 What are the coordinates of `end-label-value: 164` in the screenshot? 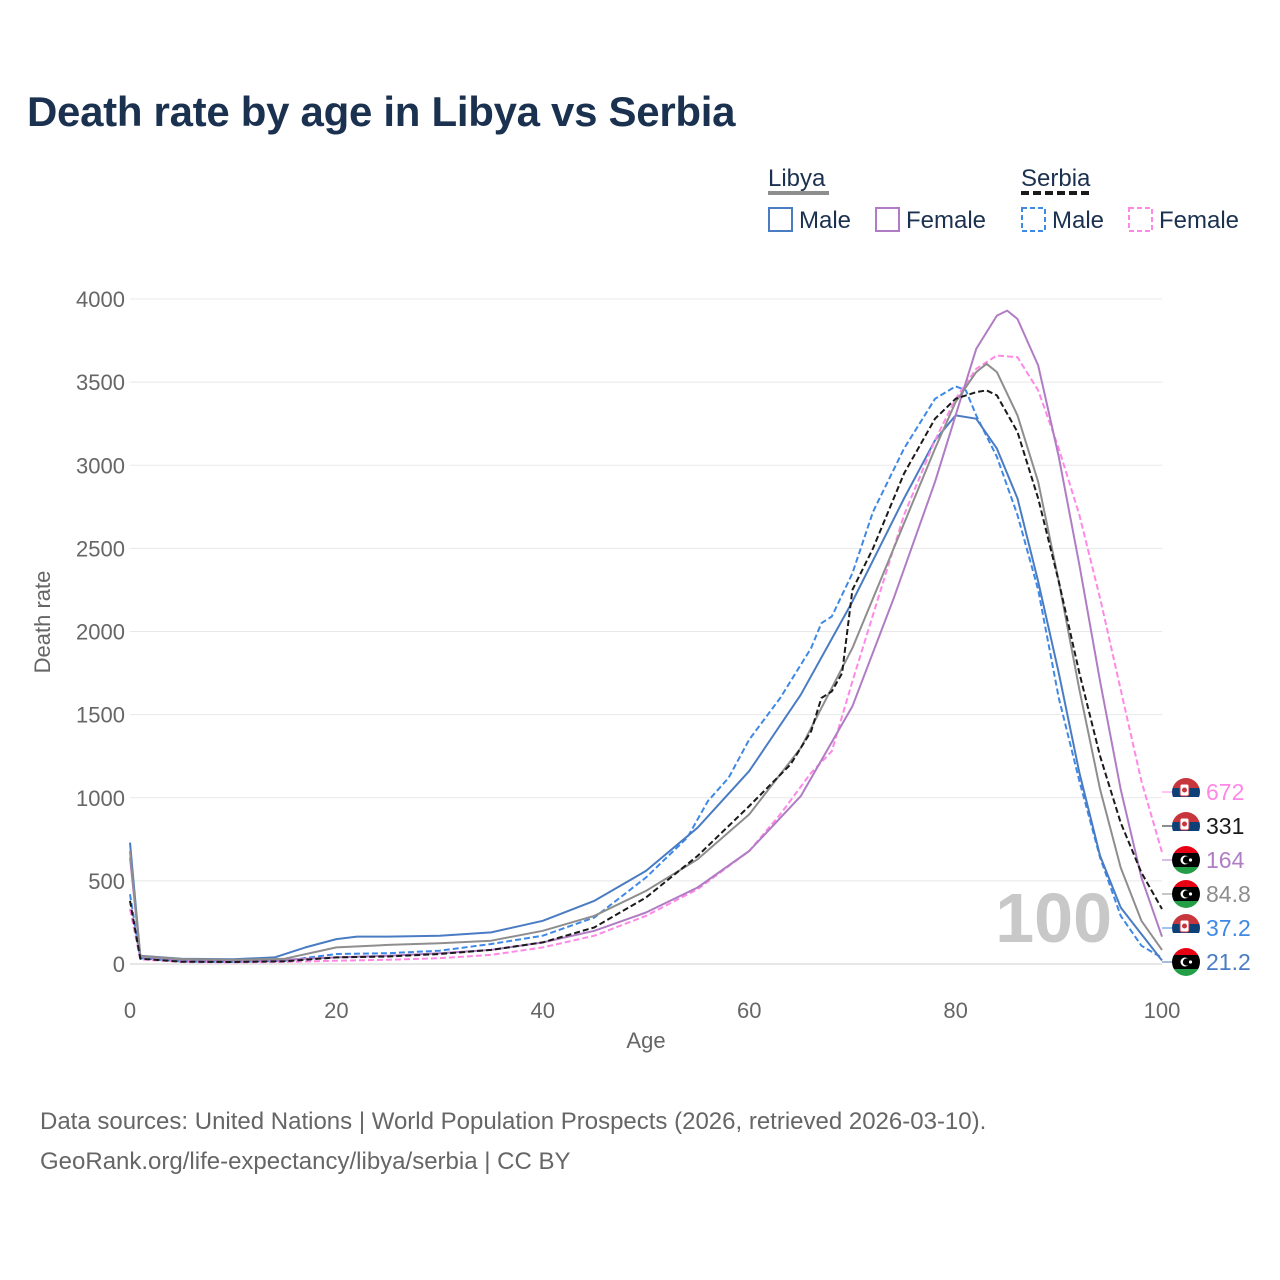 It's located at (1225, 860).